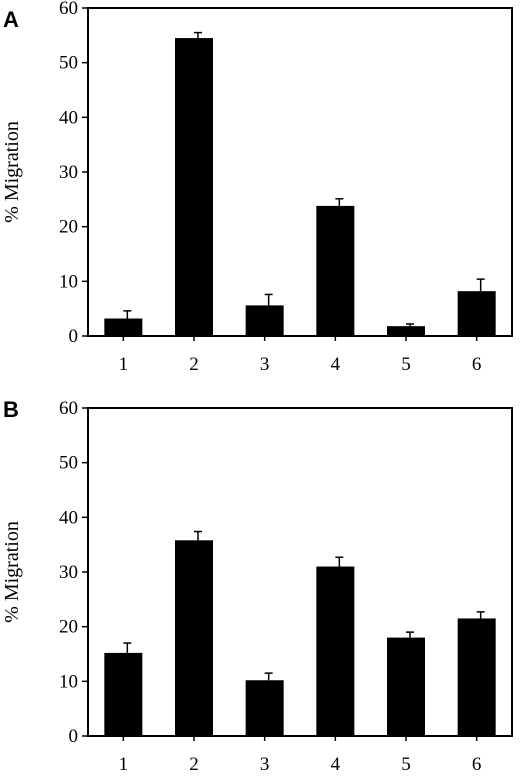 This screenshot has width=520, height=776. Describe the element at coordinates (68, 681) in the screenshot. I see `panel-b-y-tick-label: 10` at that location.